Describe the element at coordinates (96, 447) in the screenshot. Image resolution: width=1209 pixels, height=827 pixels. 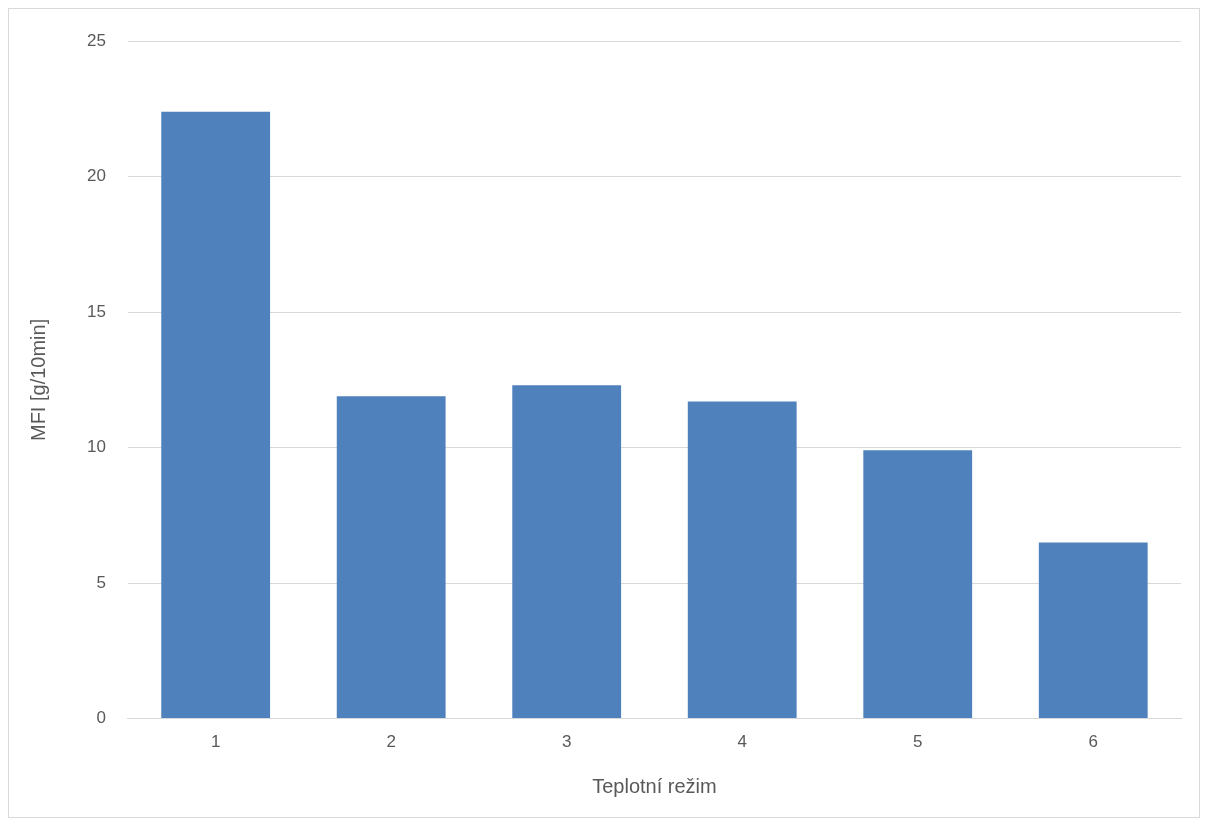
I see `y-tick-label: 10` at that location.